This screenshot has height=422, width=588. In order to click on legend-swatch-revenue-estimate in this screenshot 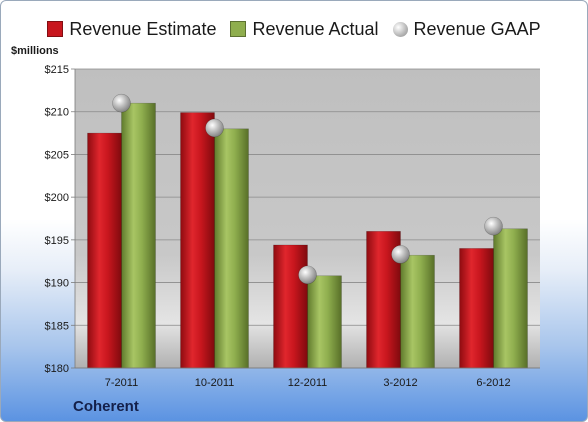, I will do `click(55, 29)`.